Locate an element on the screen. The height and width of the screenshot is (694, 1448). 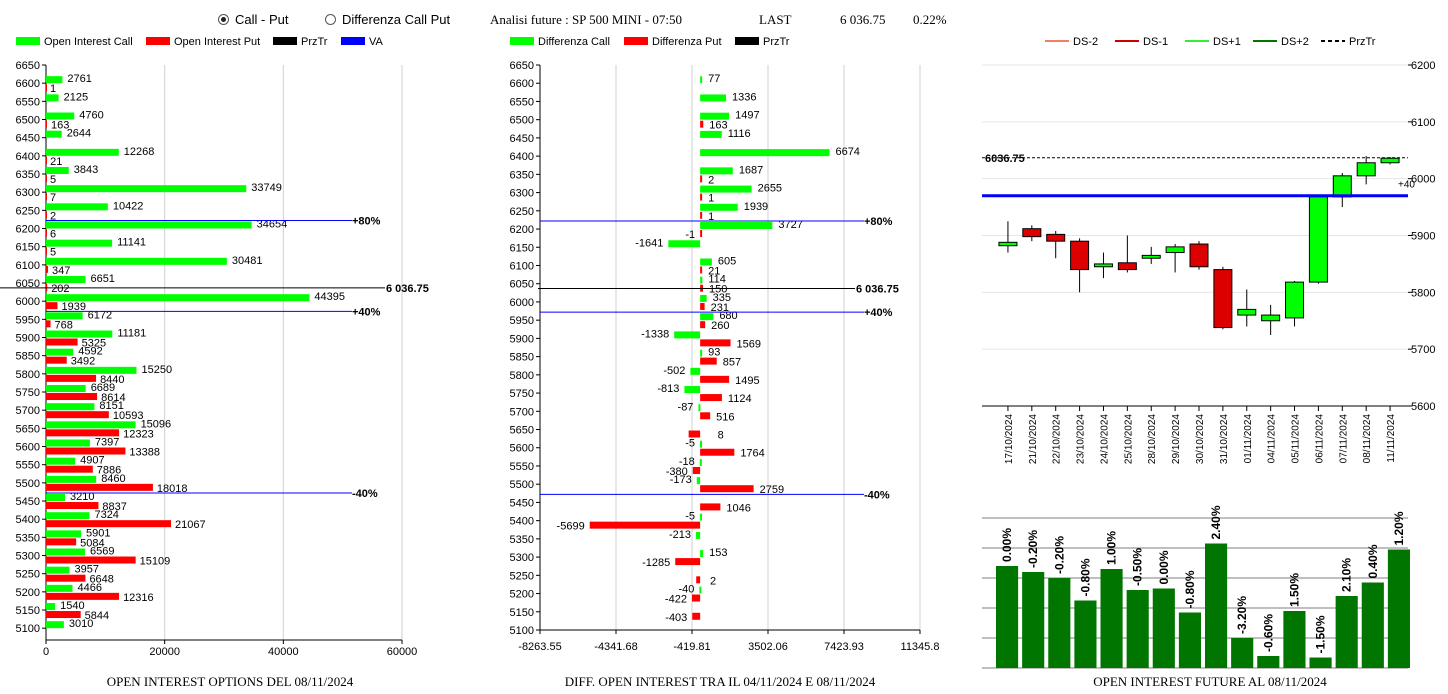
put-value-label: 768 is located at coordinates (64, 325).